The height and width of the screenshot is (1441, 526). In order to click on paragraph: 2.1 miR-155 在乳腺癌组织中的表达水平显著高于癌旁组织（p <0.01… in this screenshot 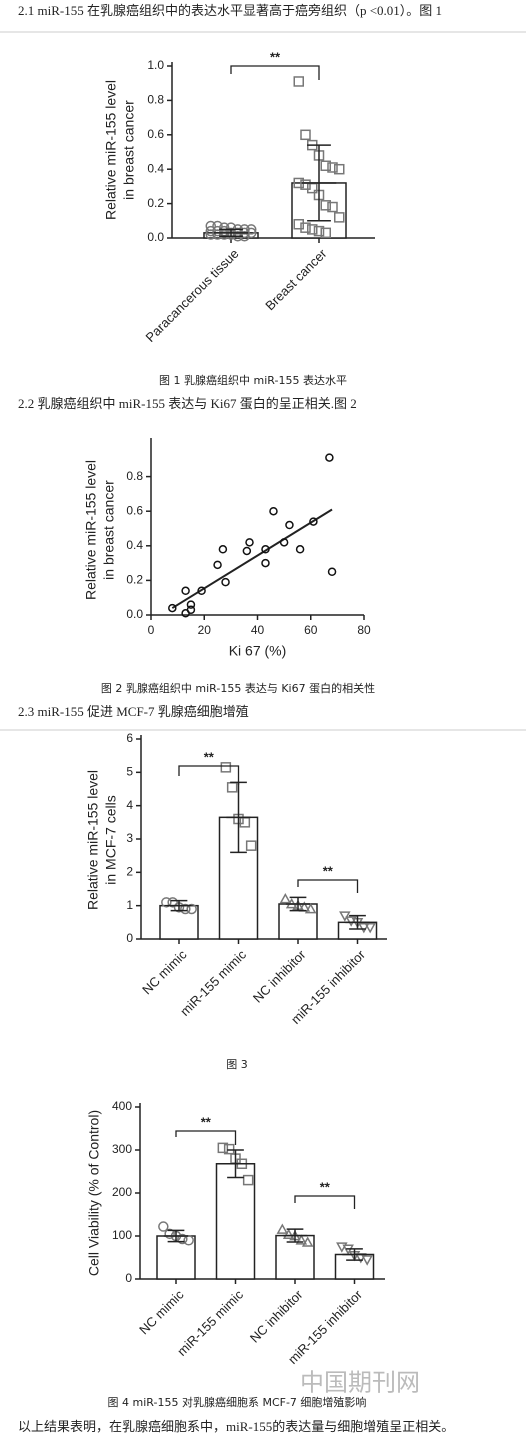, I will do `click(230, 10)`.